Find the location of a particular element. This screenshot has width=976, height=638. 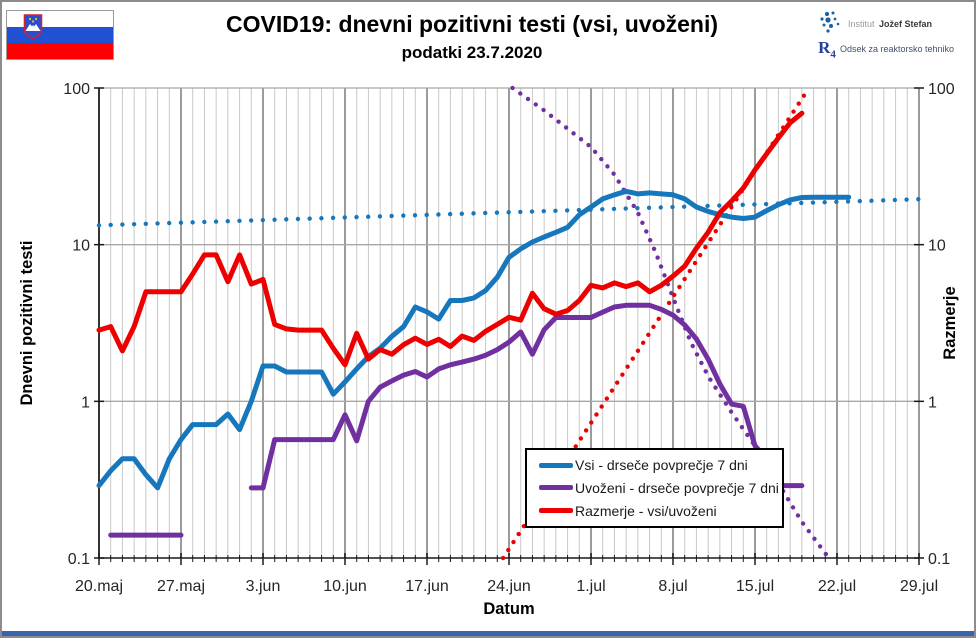

r4-logo-icon: R4 is located at coordinates (827, 49).